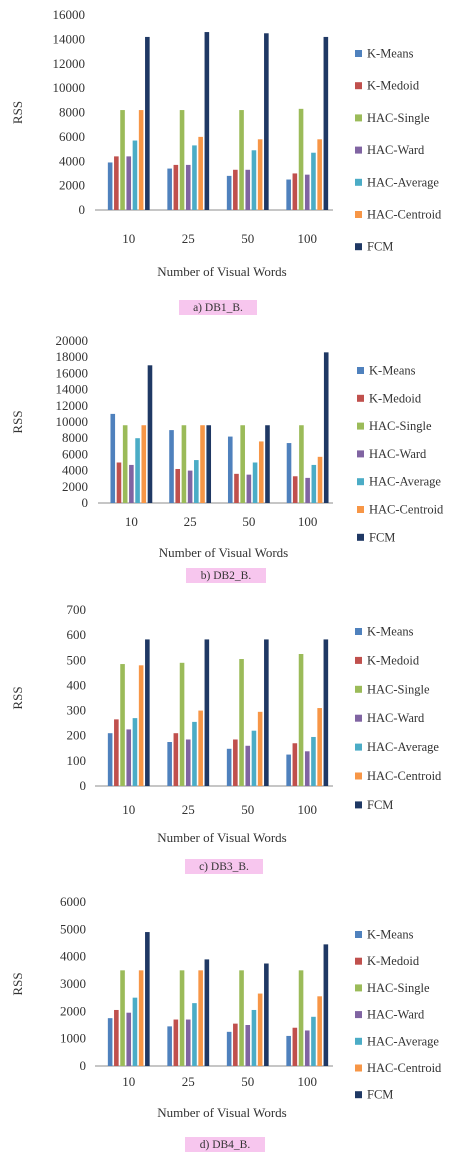 This screenshot has height=1160, width=473. What do you see at coordinates (77, 710) in the screenshot?
I see `y-tick-label: 300` at bounding box center [77, 710].